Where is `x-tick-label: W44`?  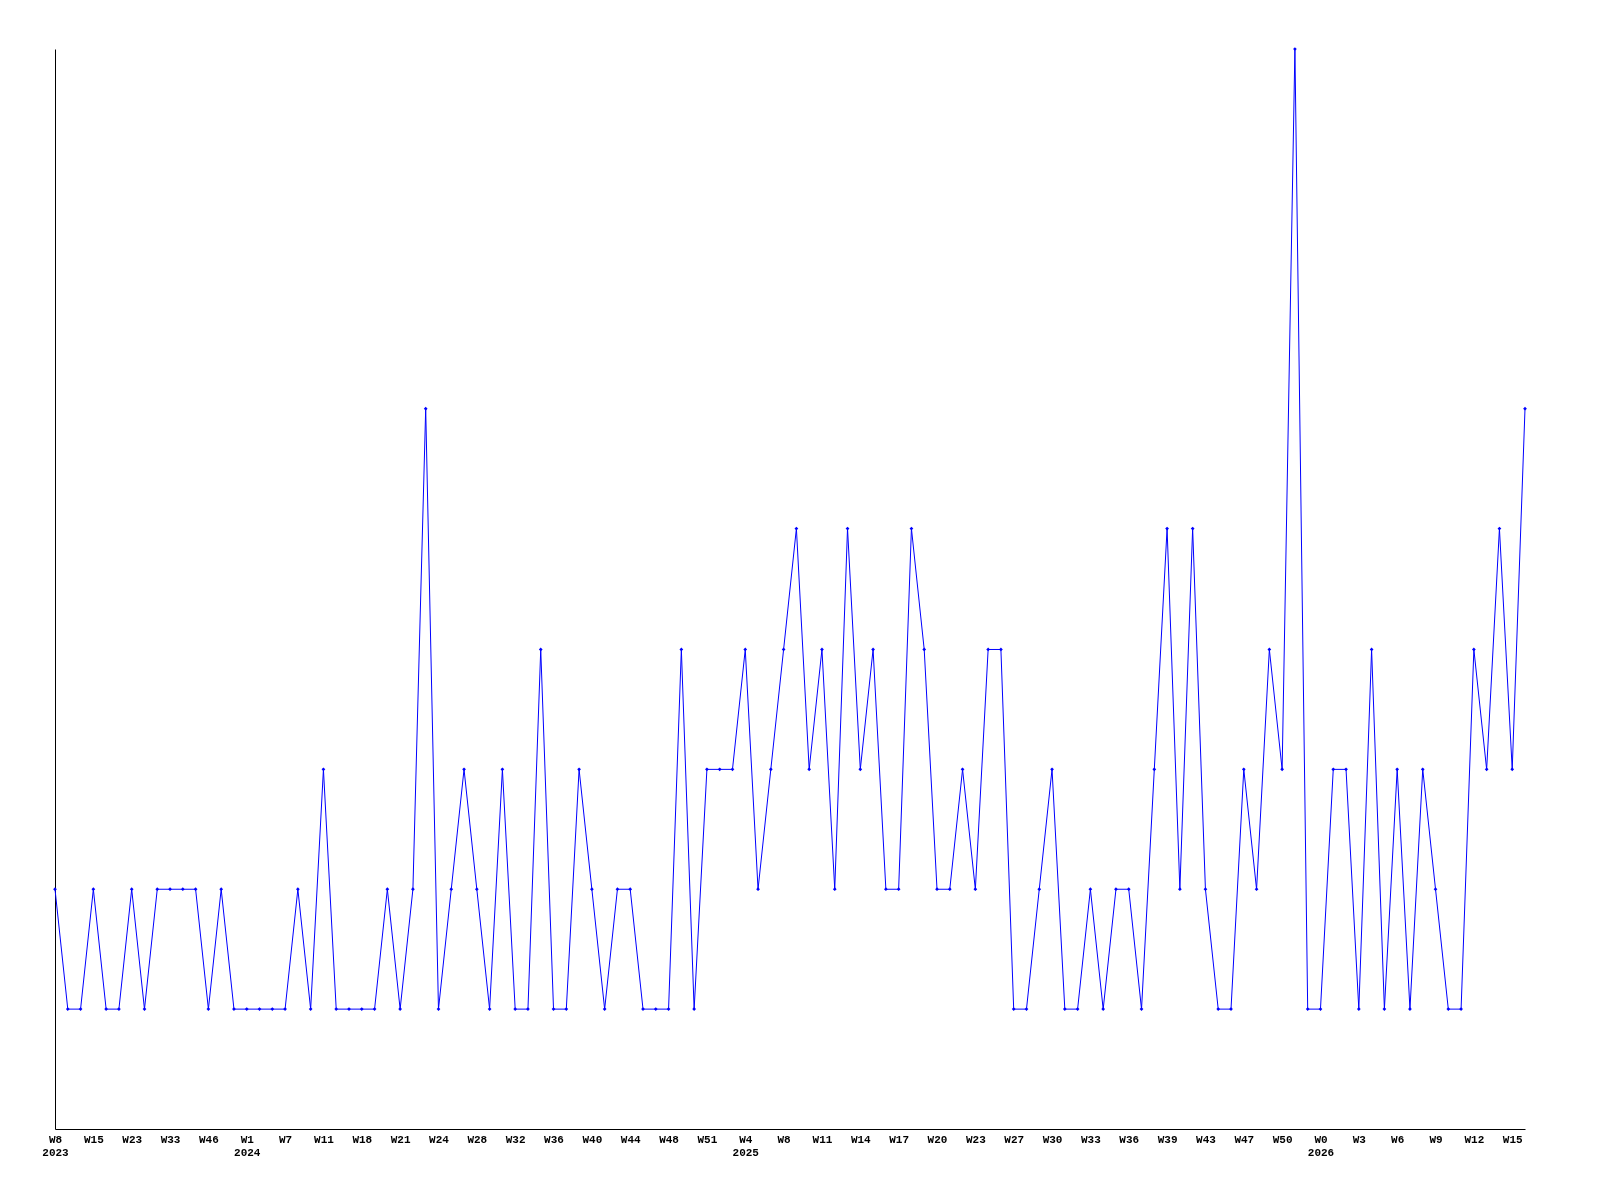 x-tick-label: W44 is located at coordinates (631, 1139).